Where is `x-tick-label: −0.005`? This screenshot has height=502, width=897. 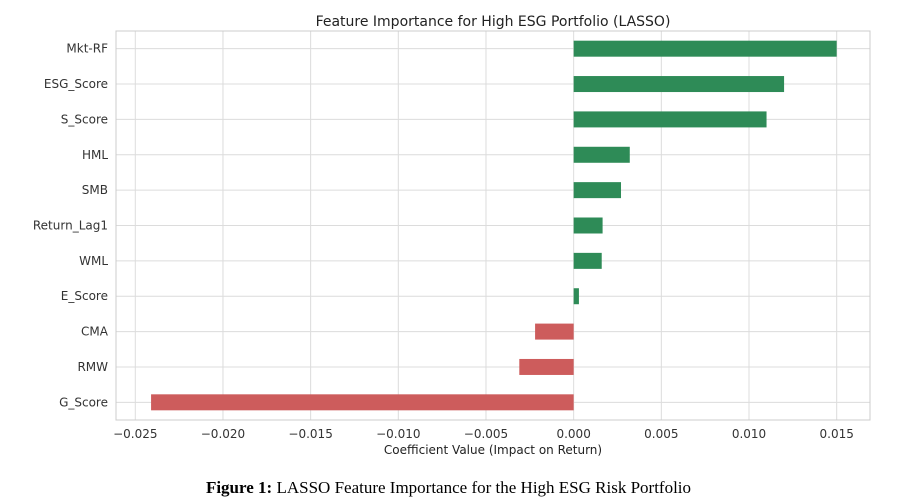 x-tick-label: −0.005 is located at coordinates (486, 434).